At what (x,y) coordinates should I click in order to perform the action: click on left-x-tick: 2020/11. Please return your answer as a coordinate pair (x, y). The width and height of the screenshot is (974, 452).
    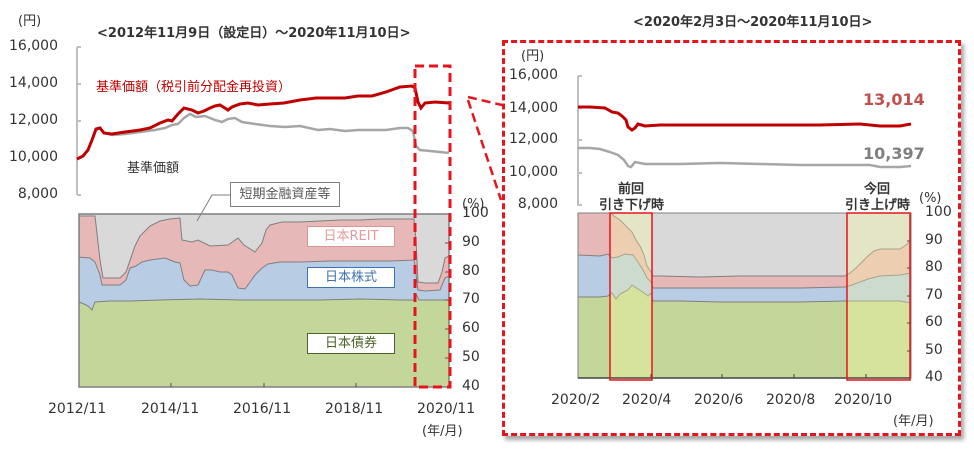
    Looking at the image, I should click on (446, 409).